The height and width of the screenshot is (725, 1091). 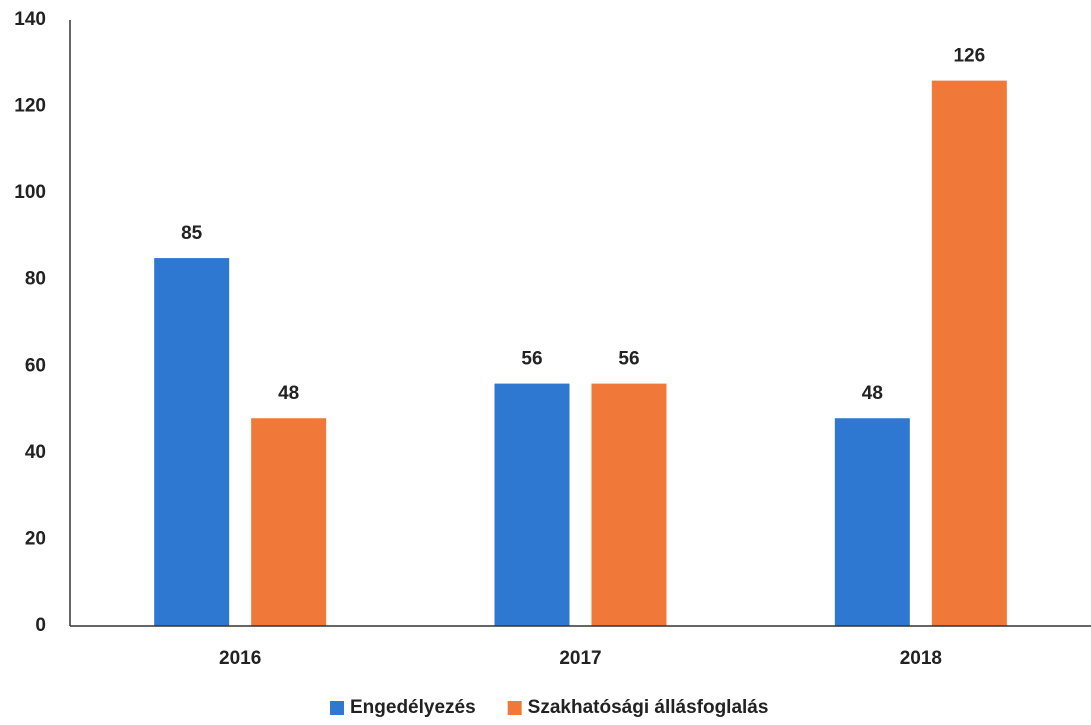 I want to click on x-tick-label: 2018, so click(x=921, y=658).